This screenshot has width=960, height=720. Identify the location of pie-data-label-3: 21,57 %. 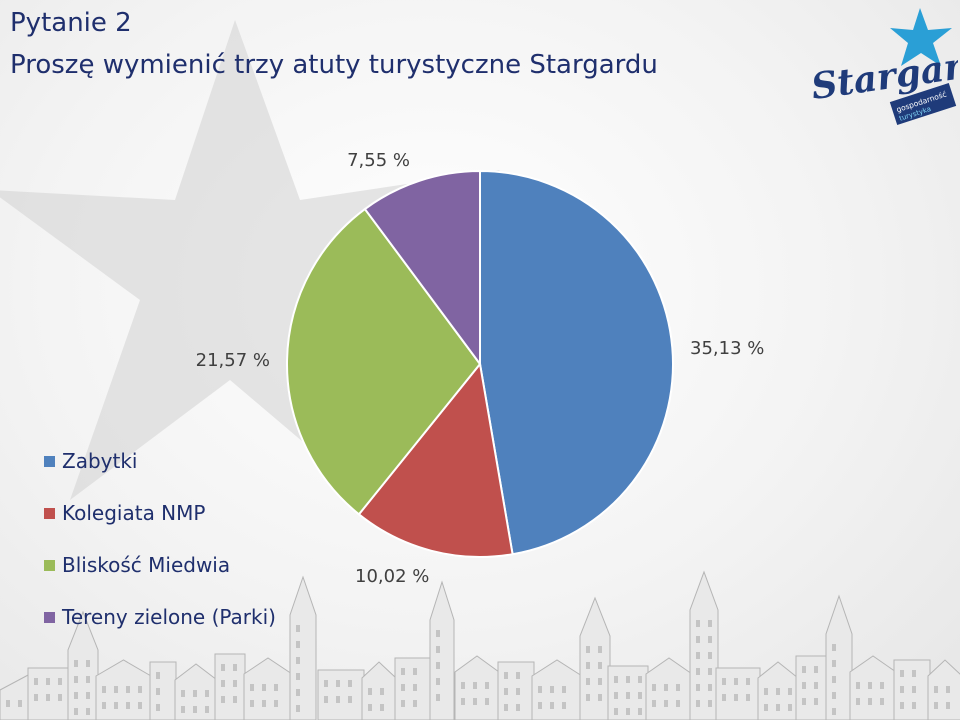
(233, 360).